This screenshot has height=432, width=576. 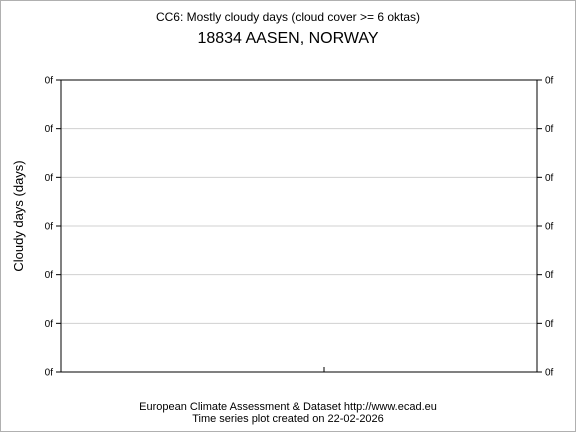 What do you see at coordinates (18, 215) in the screenshot?
I see `y-axis-label: Cloudy days (days)` at bounding box center [18, 215].